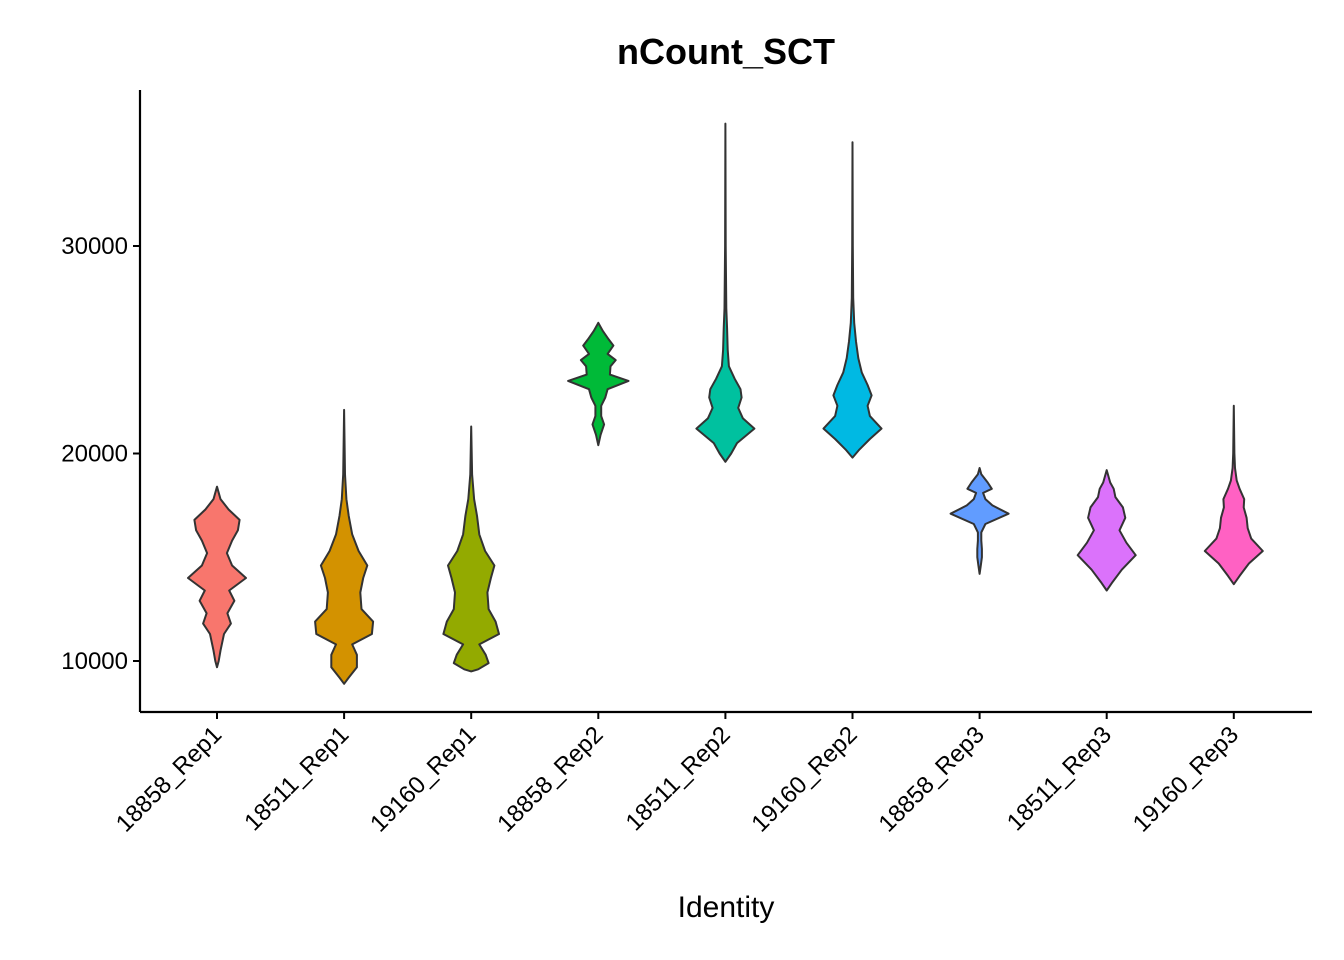 Image resolution: width=1344 pixels, height=960 pixels. What do you see at coordinates (217, 577) in the screenshot?
I see `violin-18858_Rep1` at bounding box center [217, 577].